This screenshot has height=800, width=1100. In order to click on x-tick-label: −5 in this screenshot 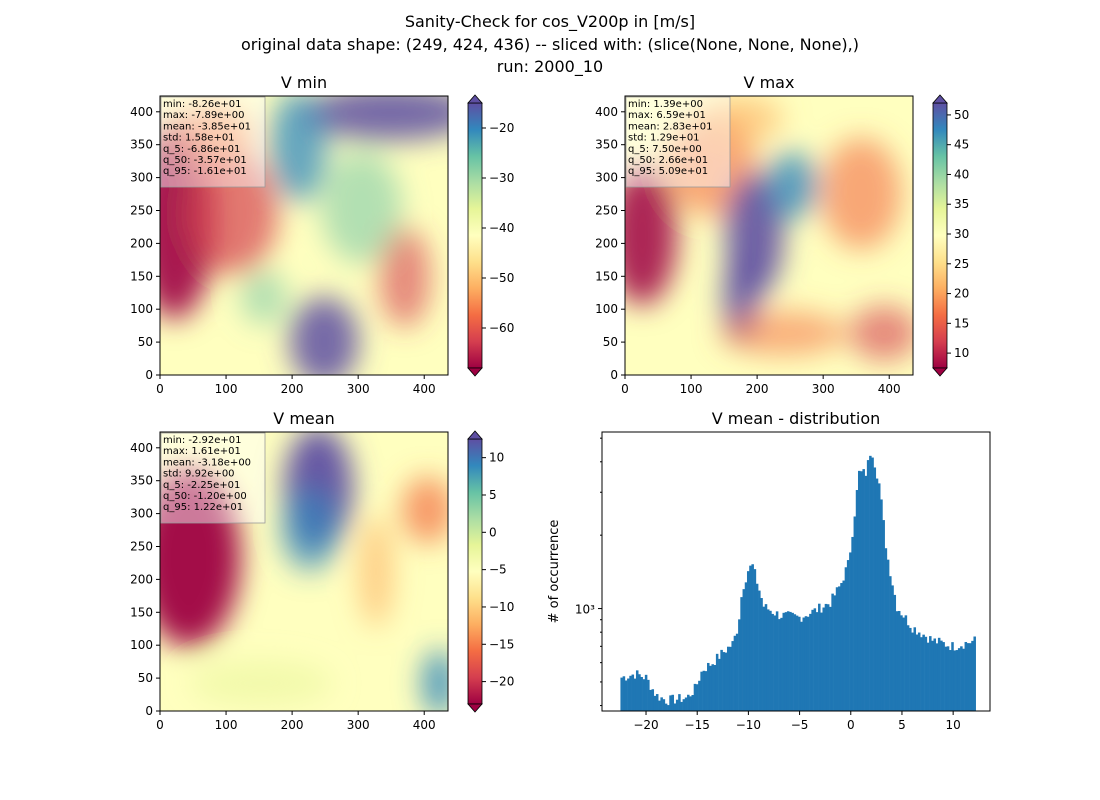, I will do `click(800, 725)`.